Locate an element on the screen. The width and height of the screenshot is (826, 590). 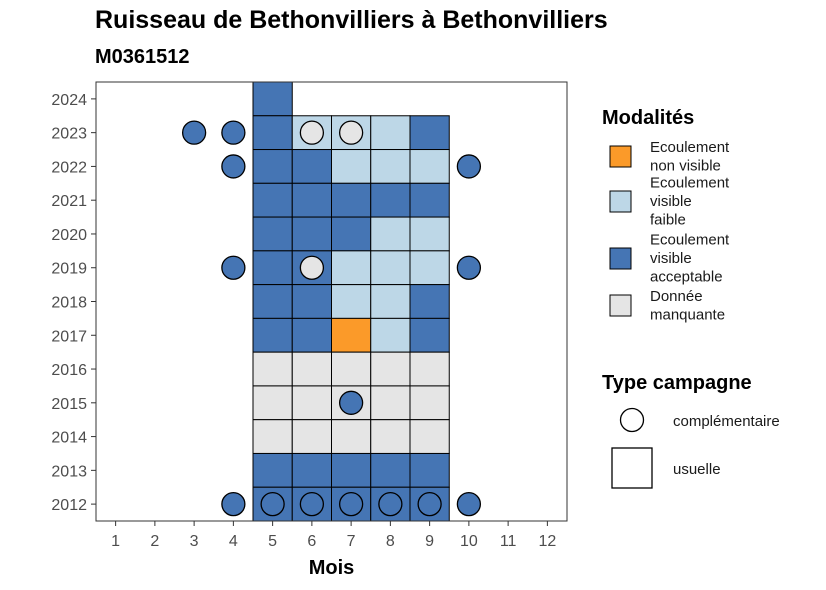
legend-label: manquante is located at coordinates (687, 314).